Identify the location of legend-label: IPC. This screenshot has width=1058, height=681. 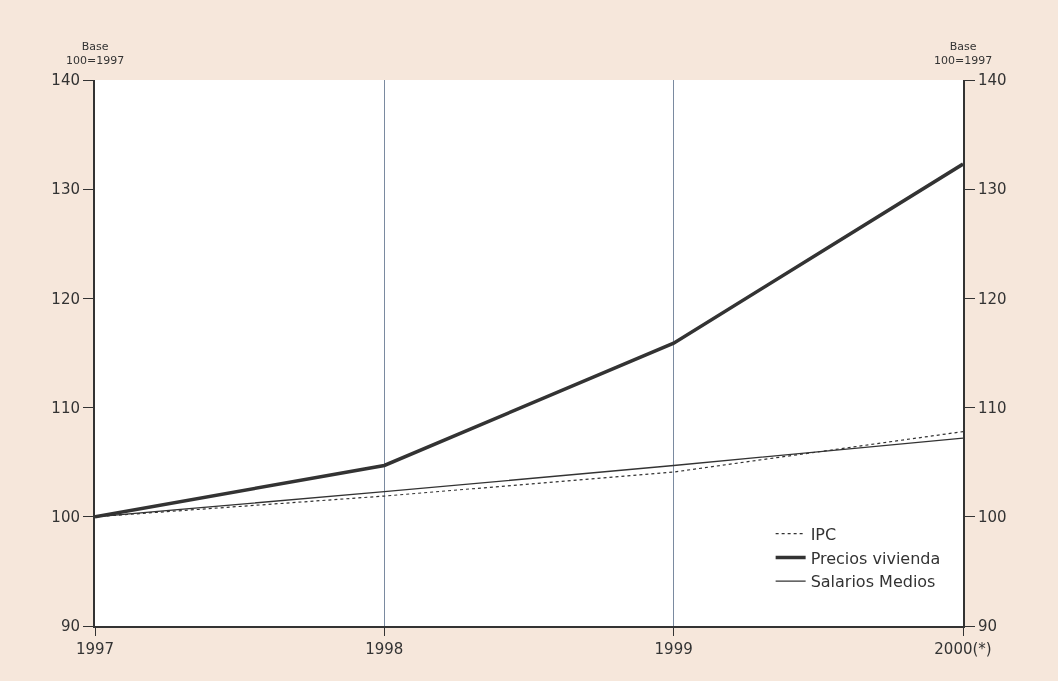
(823, 534).